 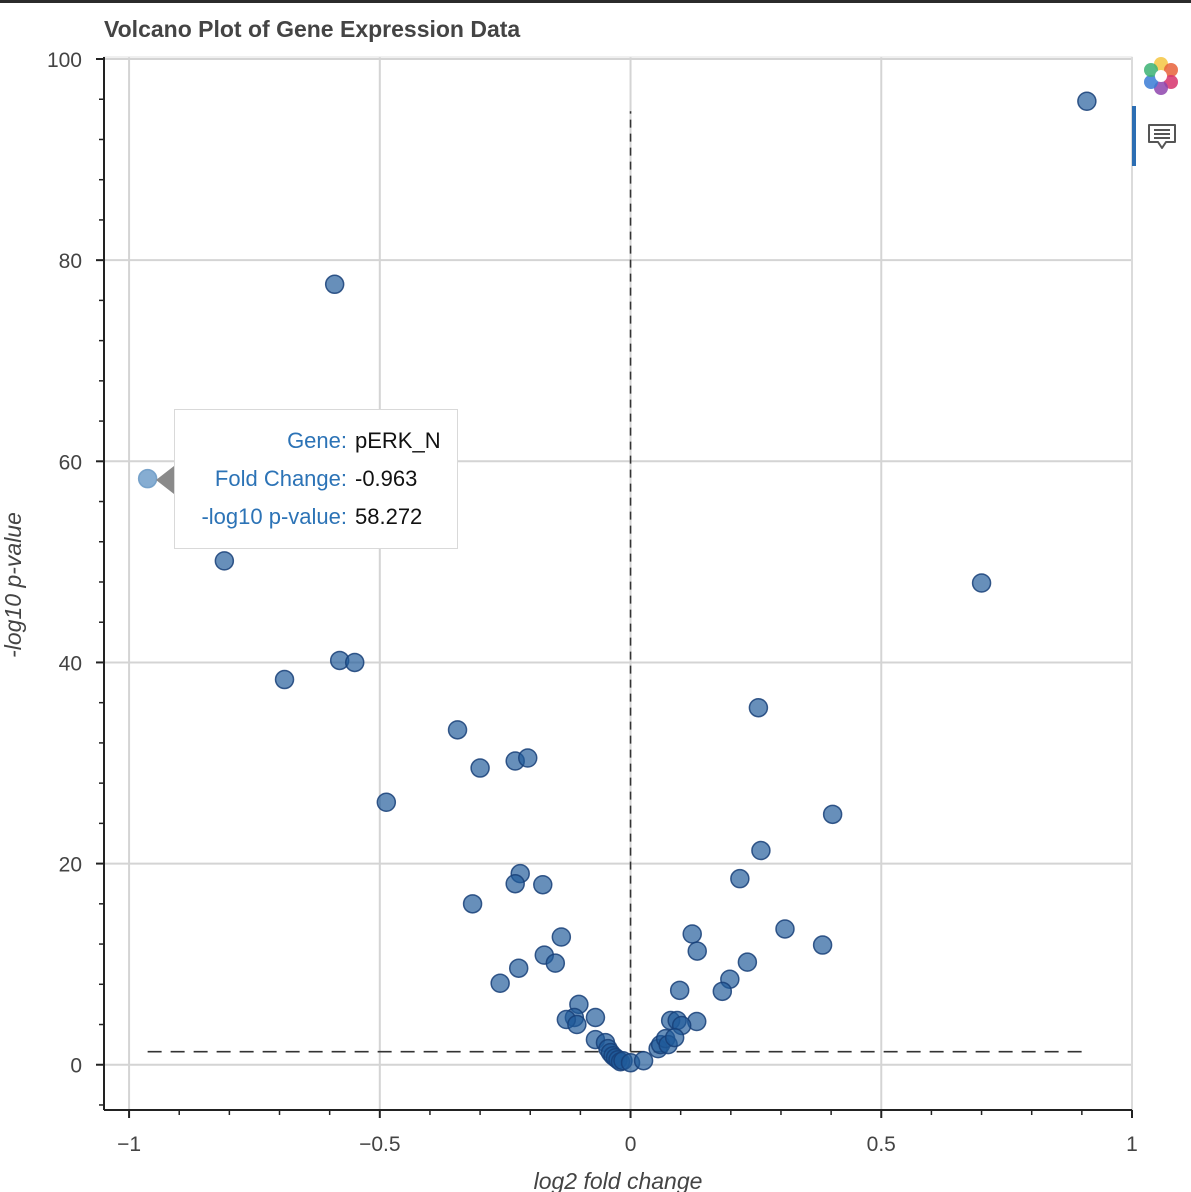 I want to click on active-tool-indicator, so click(x=1134, y=136).